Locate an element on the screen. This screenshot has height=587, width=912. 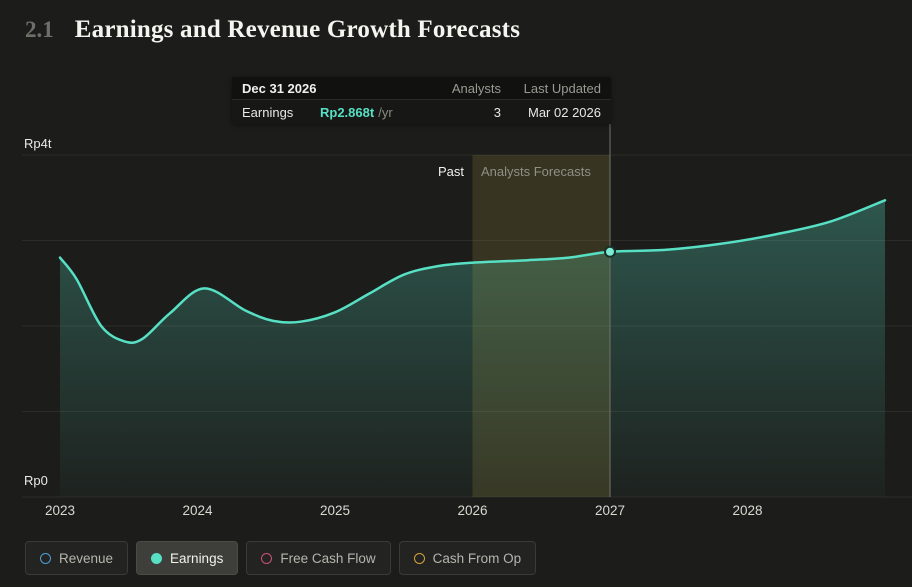
tooltip-last-updated-value: Mar 02 2026 is located at coordinates (564, 112).